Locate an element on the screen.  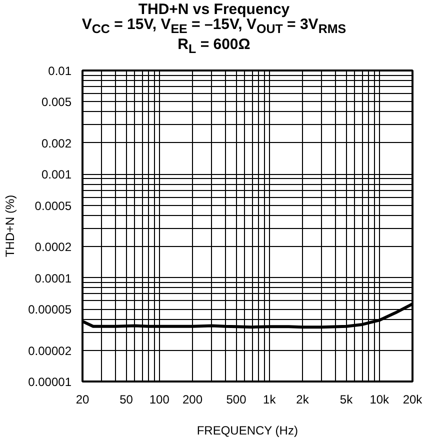
y-axis-title: THD+N (%) is located at coordinates (10, 226).